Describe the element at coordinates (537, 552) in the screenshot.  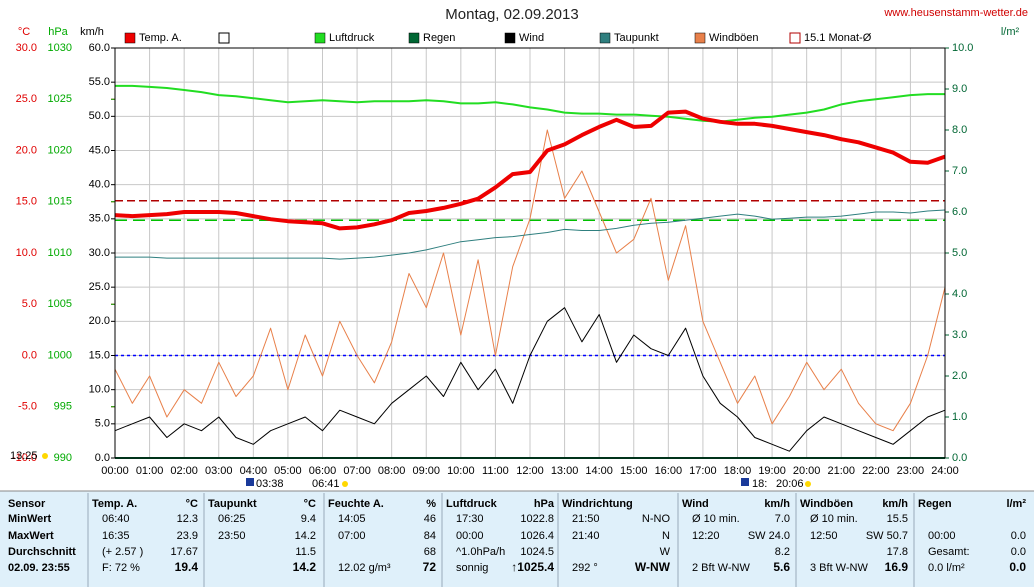
I see `table-cell: 1024.5` at that location.